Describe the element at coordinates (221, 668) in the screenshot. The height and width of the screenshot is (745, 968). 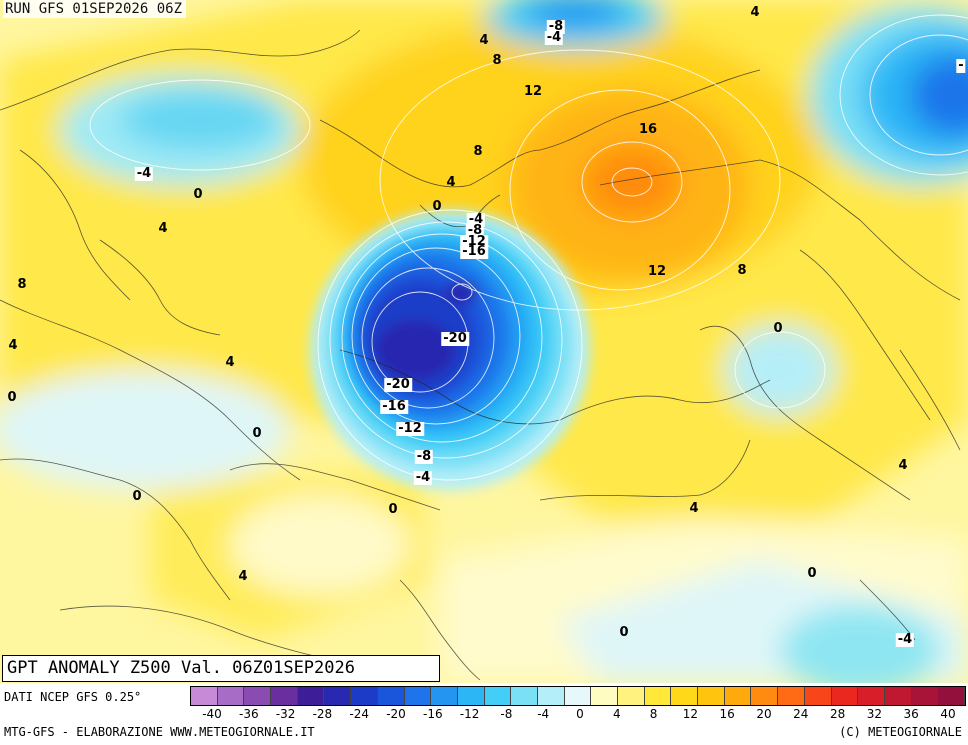
I see `anomaly-title: GPT ANOMALY Z500 Val. 06Z01SEP2026` at that location.